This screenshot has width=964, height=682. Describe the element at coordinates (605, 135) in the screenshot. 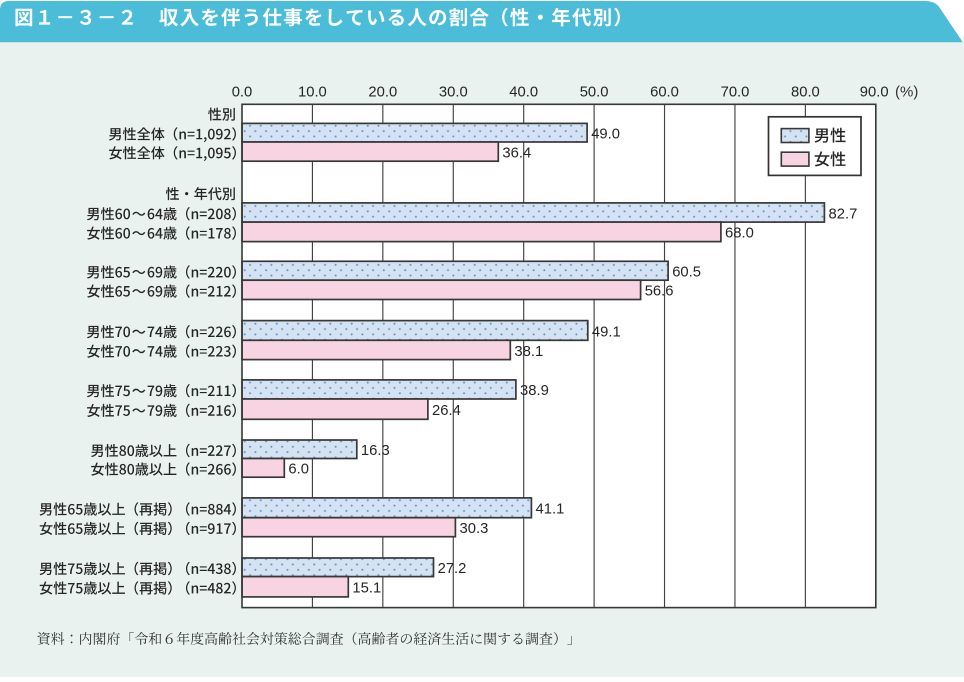

I see `svg-text: 49.0` at that location.